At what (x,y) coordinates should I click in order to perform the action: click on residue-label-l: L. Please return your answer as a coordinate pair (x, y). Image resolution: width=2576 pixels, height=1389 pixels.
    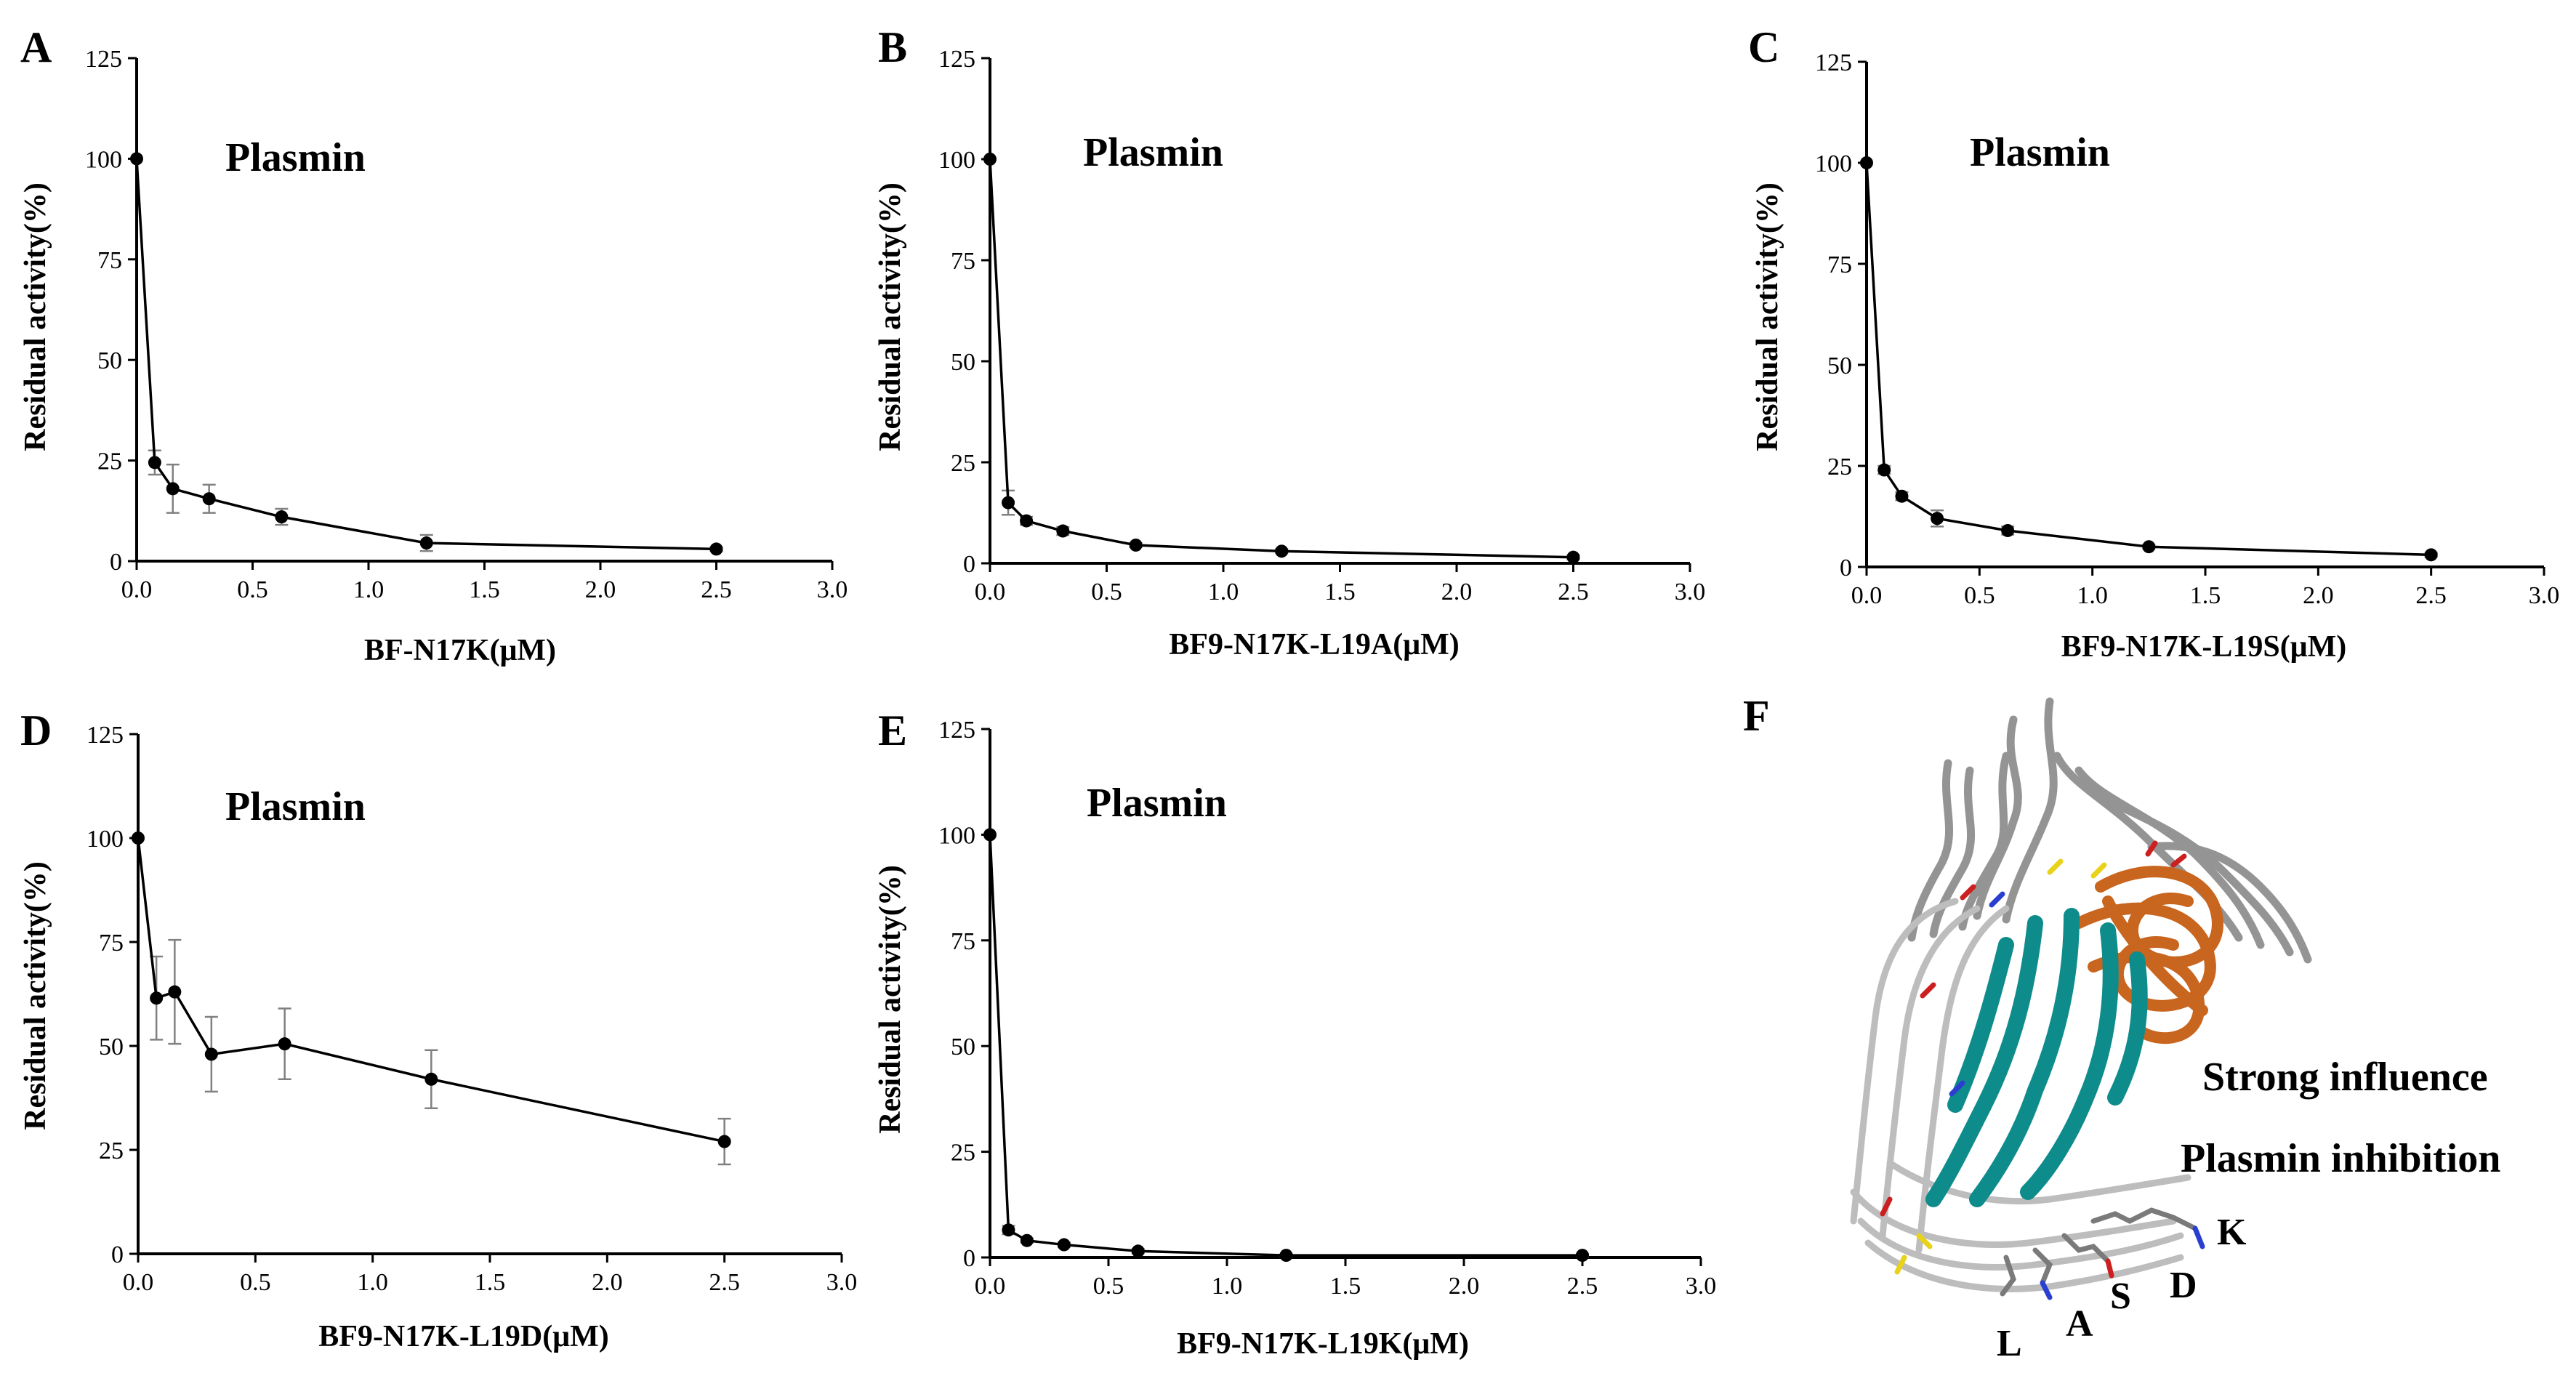
    Looking at the image, I should click on (2009, 1343).